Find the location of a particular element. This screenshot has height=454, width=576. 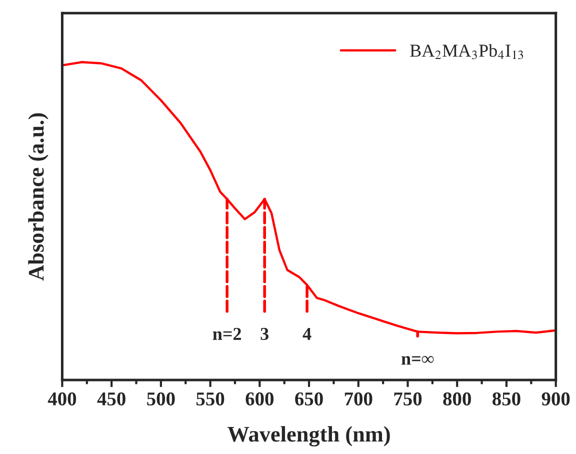

annotation: 4 is located at coordinates (307, 334).